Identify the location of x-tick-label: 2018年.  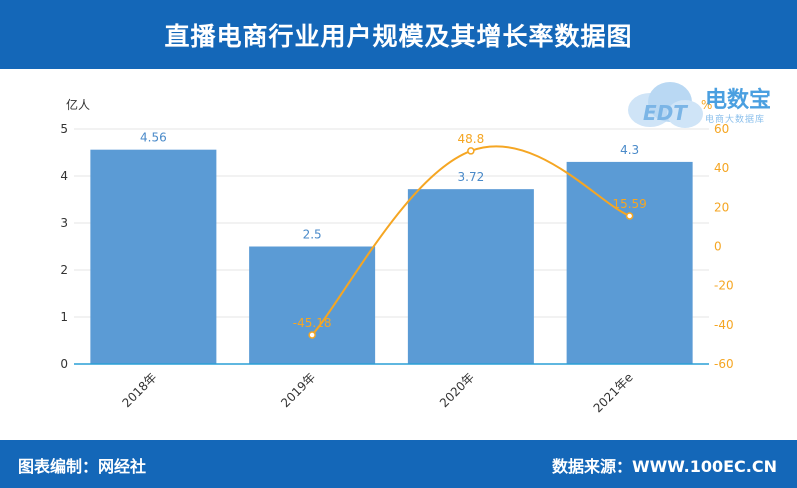
(140, 390).